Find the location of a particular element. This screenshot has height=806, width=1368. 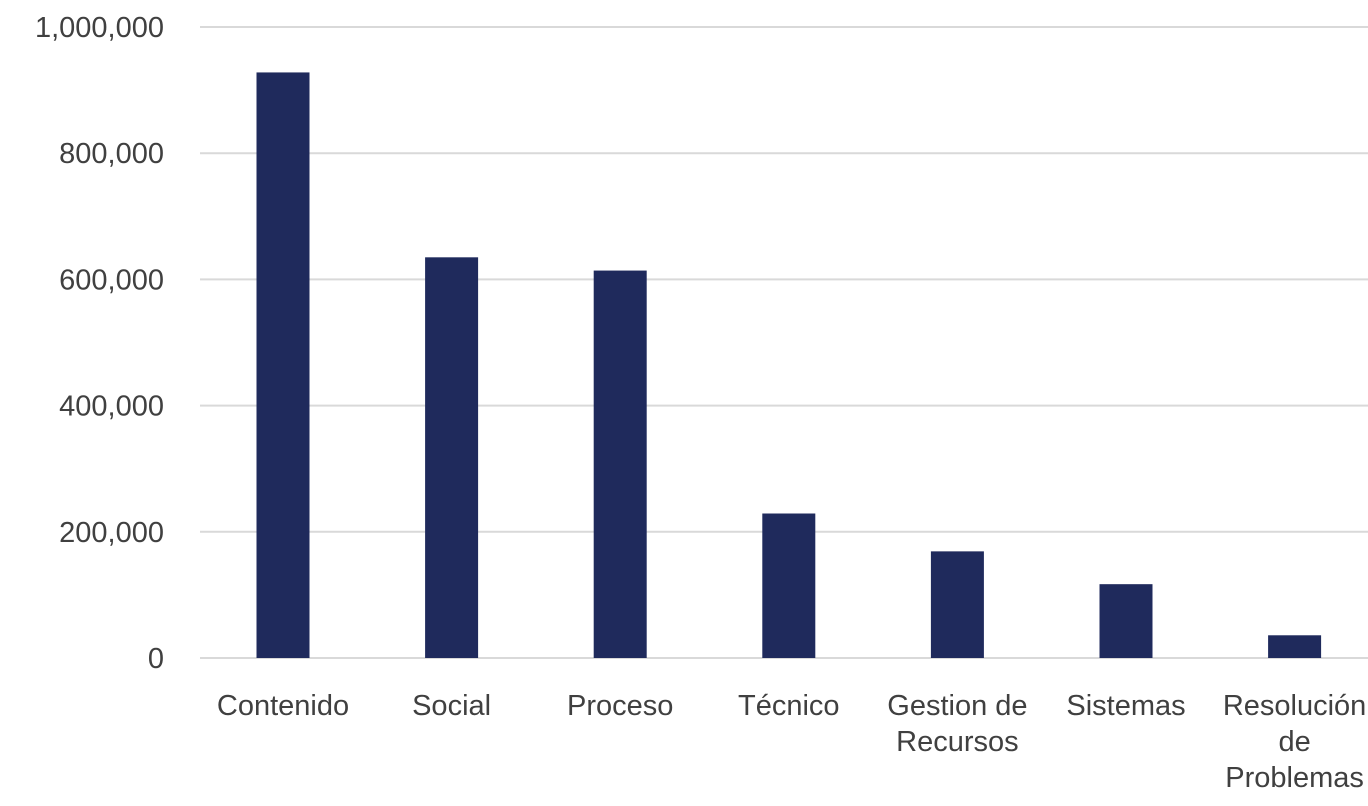

x-tick-label-line: Gestion de is located at coordinates (957, 706).